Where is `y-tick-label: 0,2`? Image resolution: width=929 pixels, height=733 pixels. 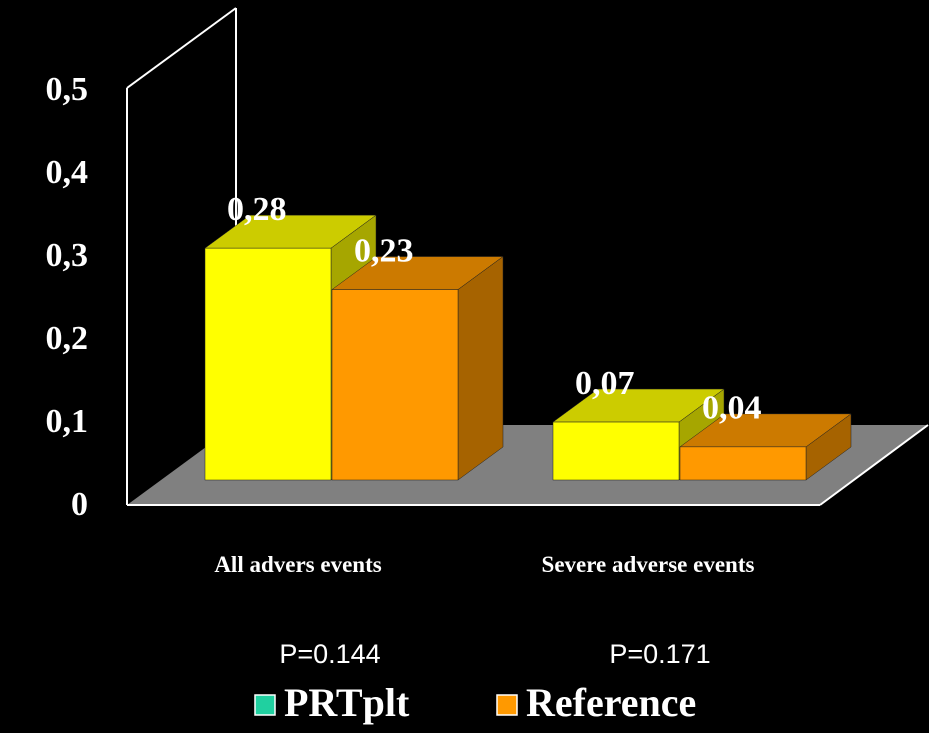 y-tick-label: 0,2 is located at coordinates (67, 338).